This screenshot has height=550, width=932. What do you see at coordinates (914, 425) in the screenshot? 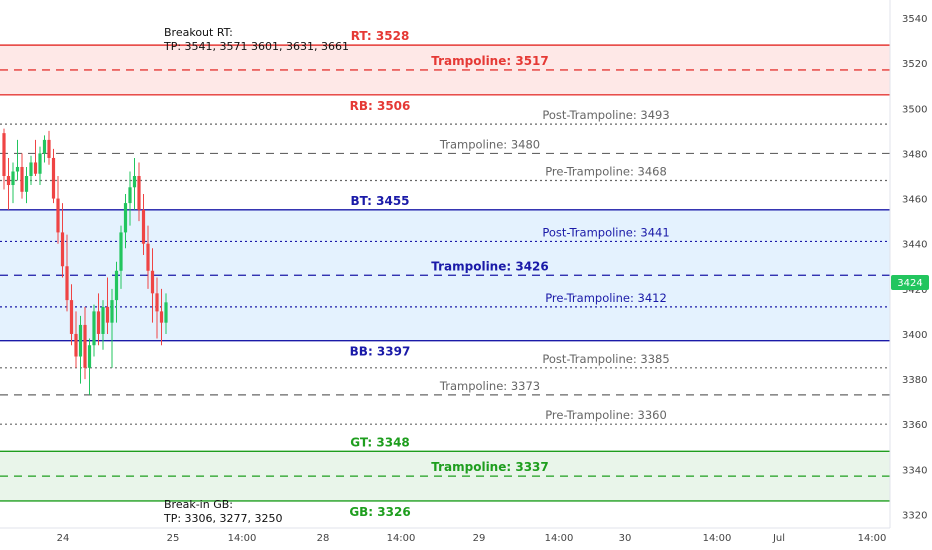
I see `y-tick-label-2: 3360` at bounding box center [914, 425].